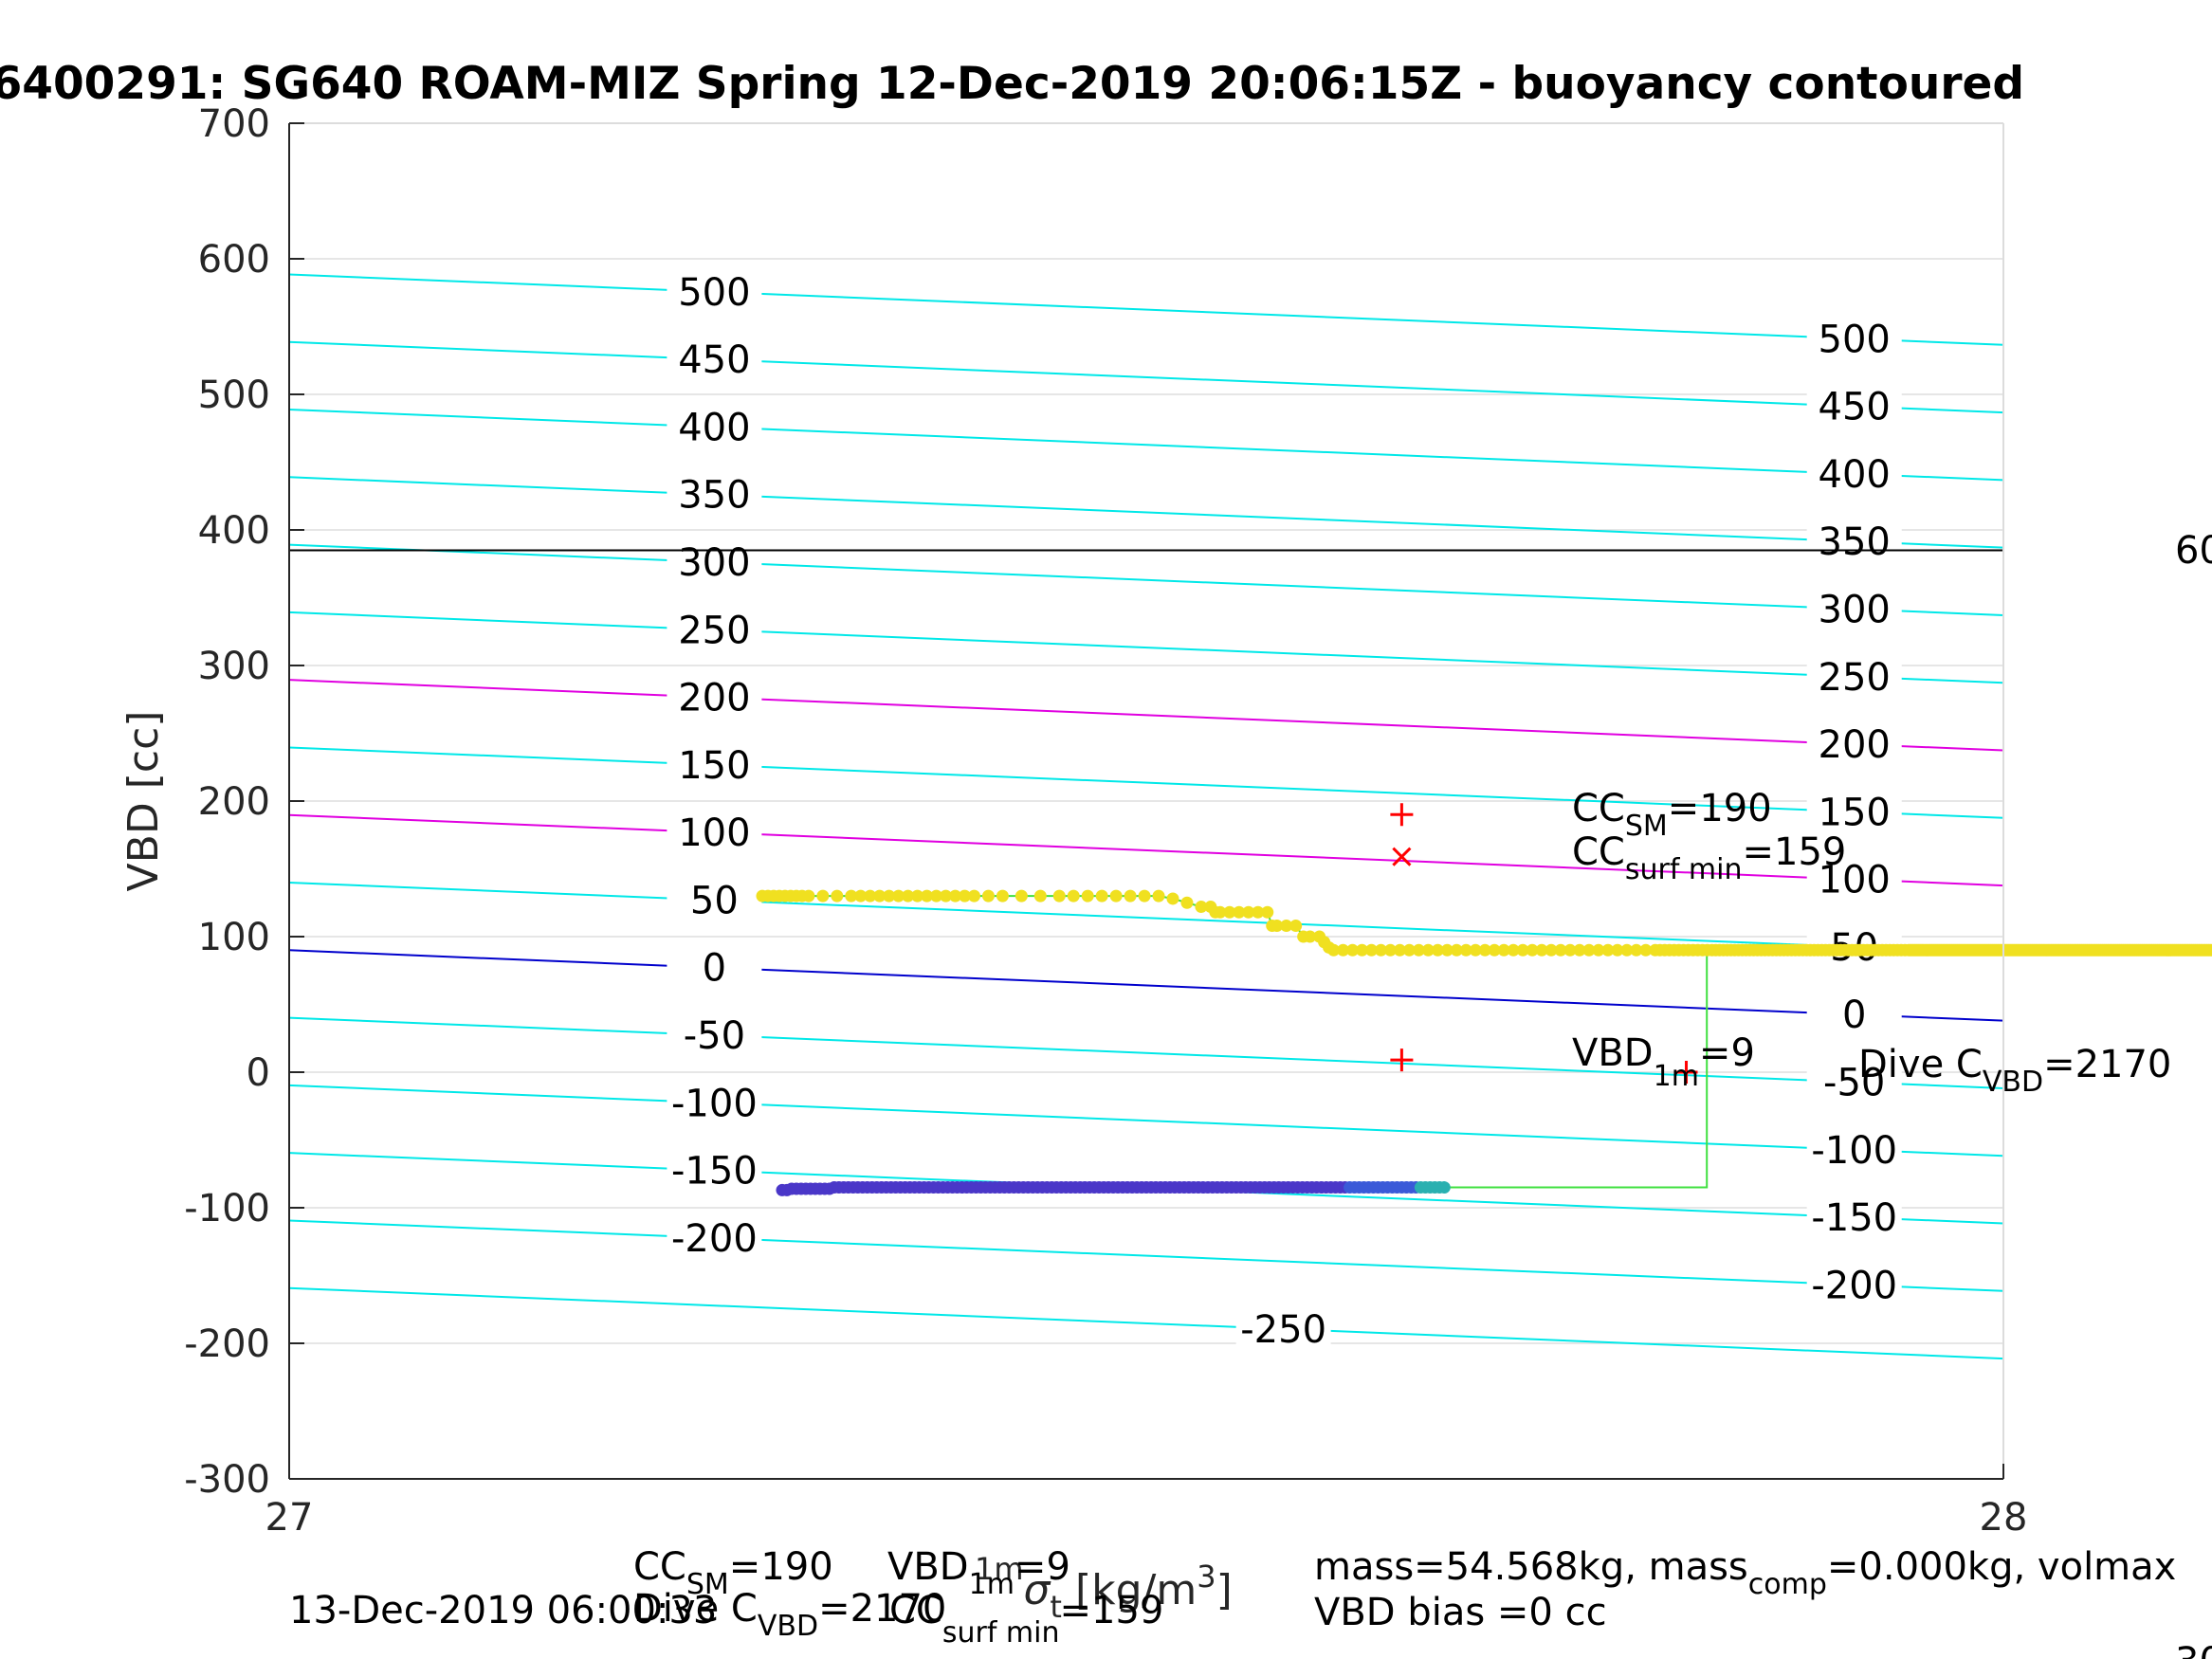  What do you see at coordinates (234, 802) in the screenshot?
I see `y-tick-label: 200` at bounding box center [234, 802].